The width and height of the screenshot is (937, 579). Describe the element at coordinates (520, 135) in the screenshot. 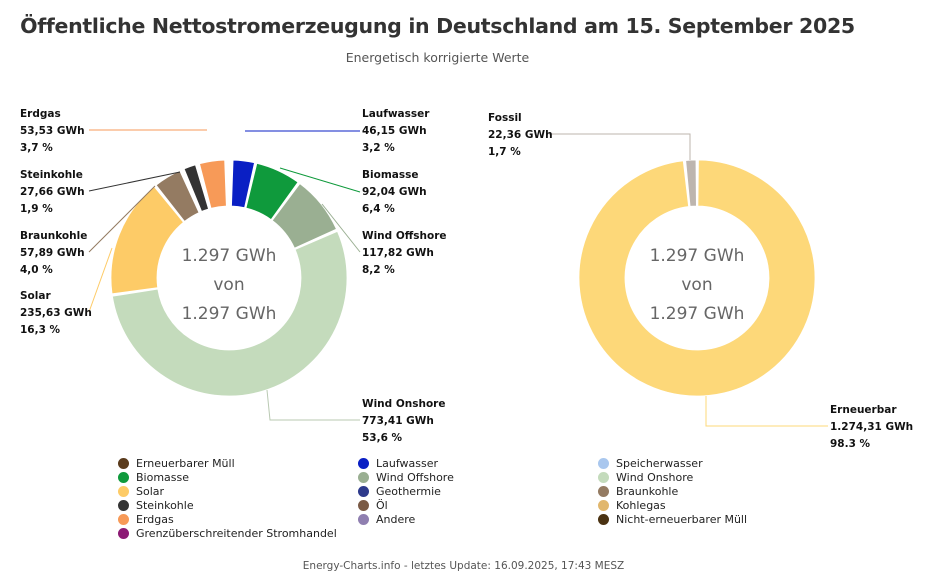

I see `data-label-fossil-2: 22,36 GWh` at that location.